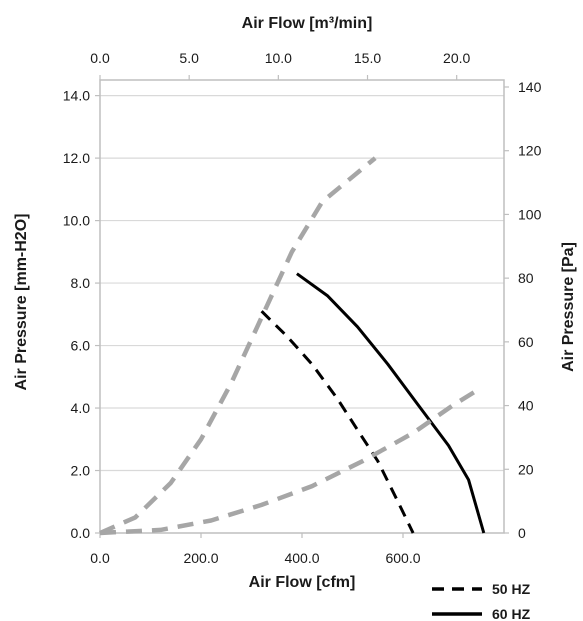 The width and height of the screenshot is (583, 621). Describe the element at coordinates (526, 406) in the screenshot. I see `right-tick-label-2: 40` at that location.